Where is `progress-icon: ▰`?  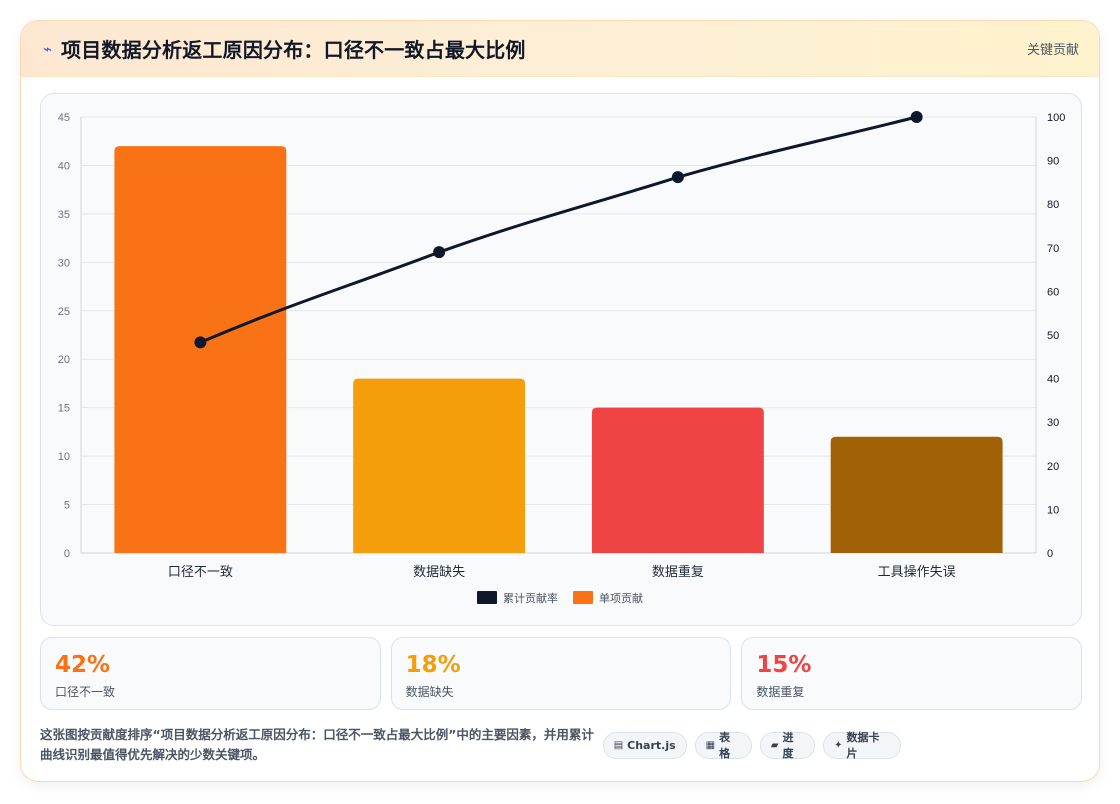
progress-icon: ▰ is located at coordinates (774, 745).